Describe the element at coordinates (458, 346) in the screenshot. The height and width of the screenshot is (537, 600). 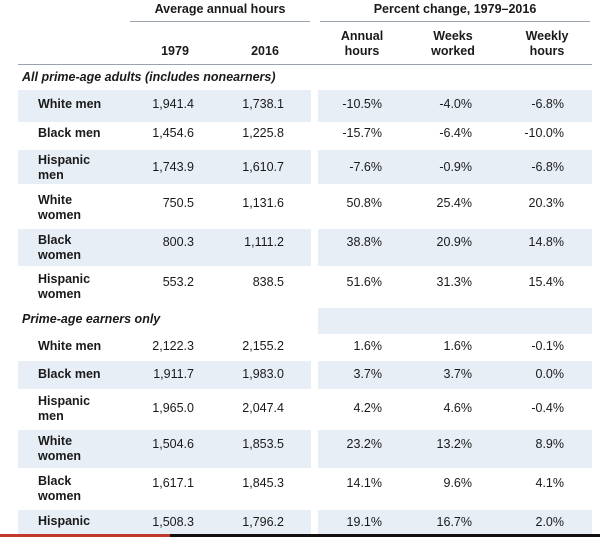
I see `cell-weeks: 1.6%` at that location.